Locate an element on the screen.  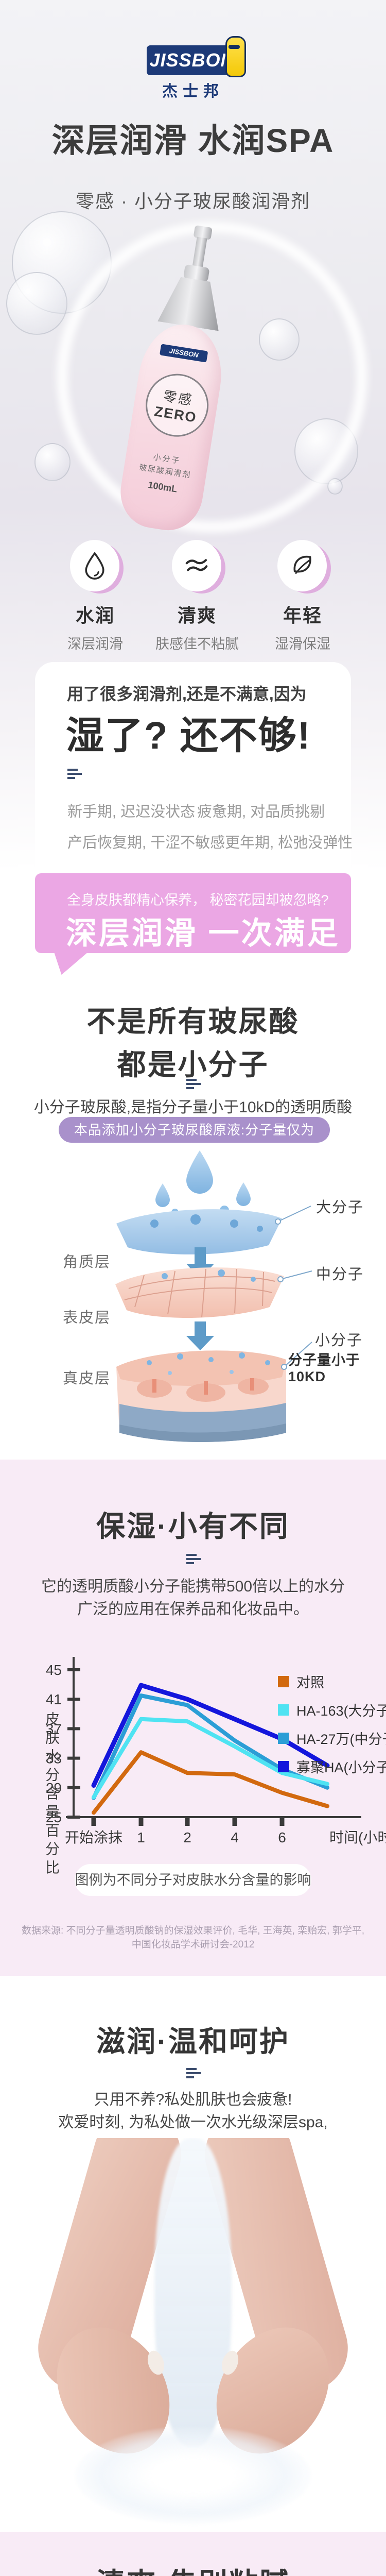
brand-logo-text: JISSBON is located at coordinates (192, 60).